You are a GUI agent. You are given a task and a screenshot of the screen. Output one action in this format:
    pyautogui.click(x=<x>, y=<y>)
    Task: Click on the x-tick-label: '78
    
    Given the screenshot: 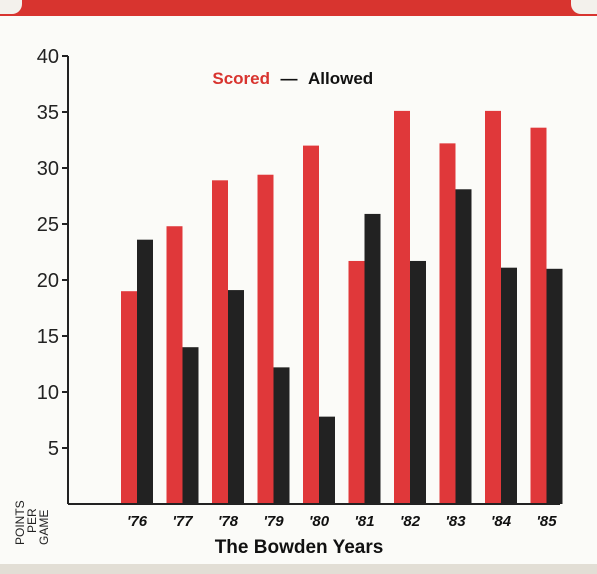 What is the action you would take?
    pyautogui.click(x=228, y=521)
    